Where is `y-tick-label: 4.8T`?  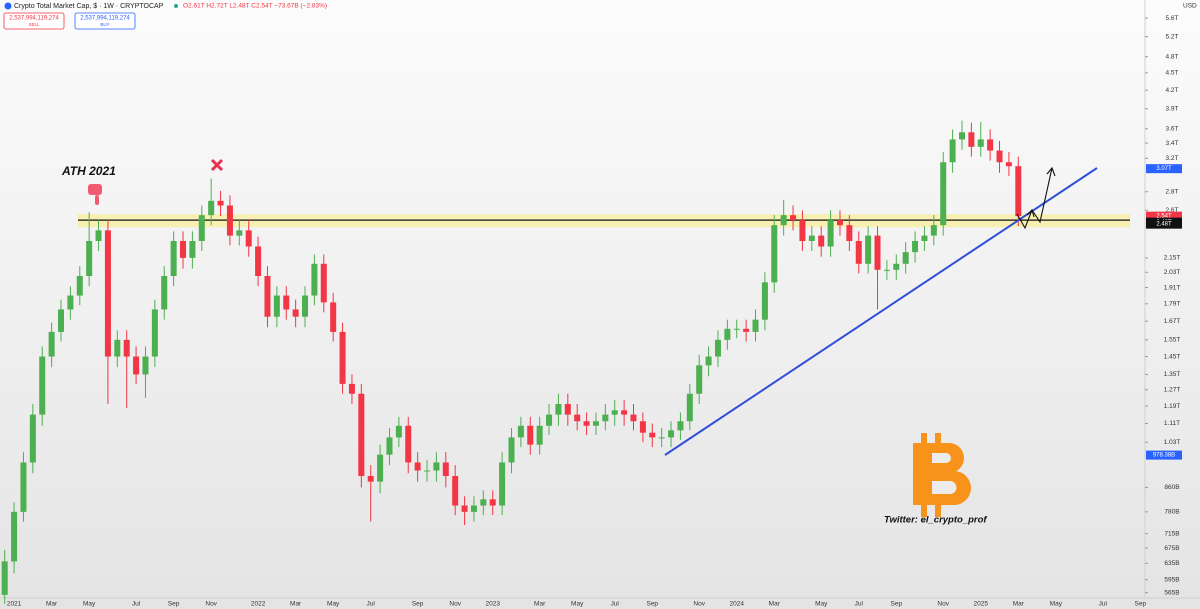
y-tick-label: 4.8T is located at coordinates (1171, 56).